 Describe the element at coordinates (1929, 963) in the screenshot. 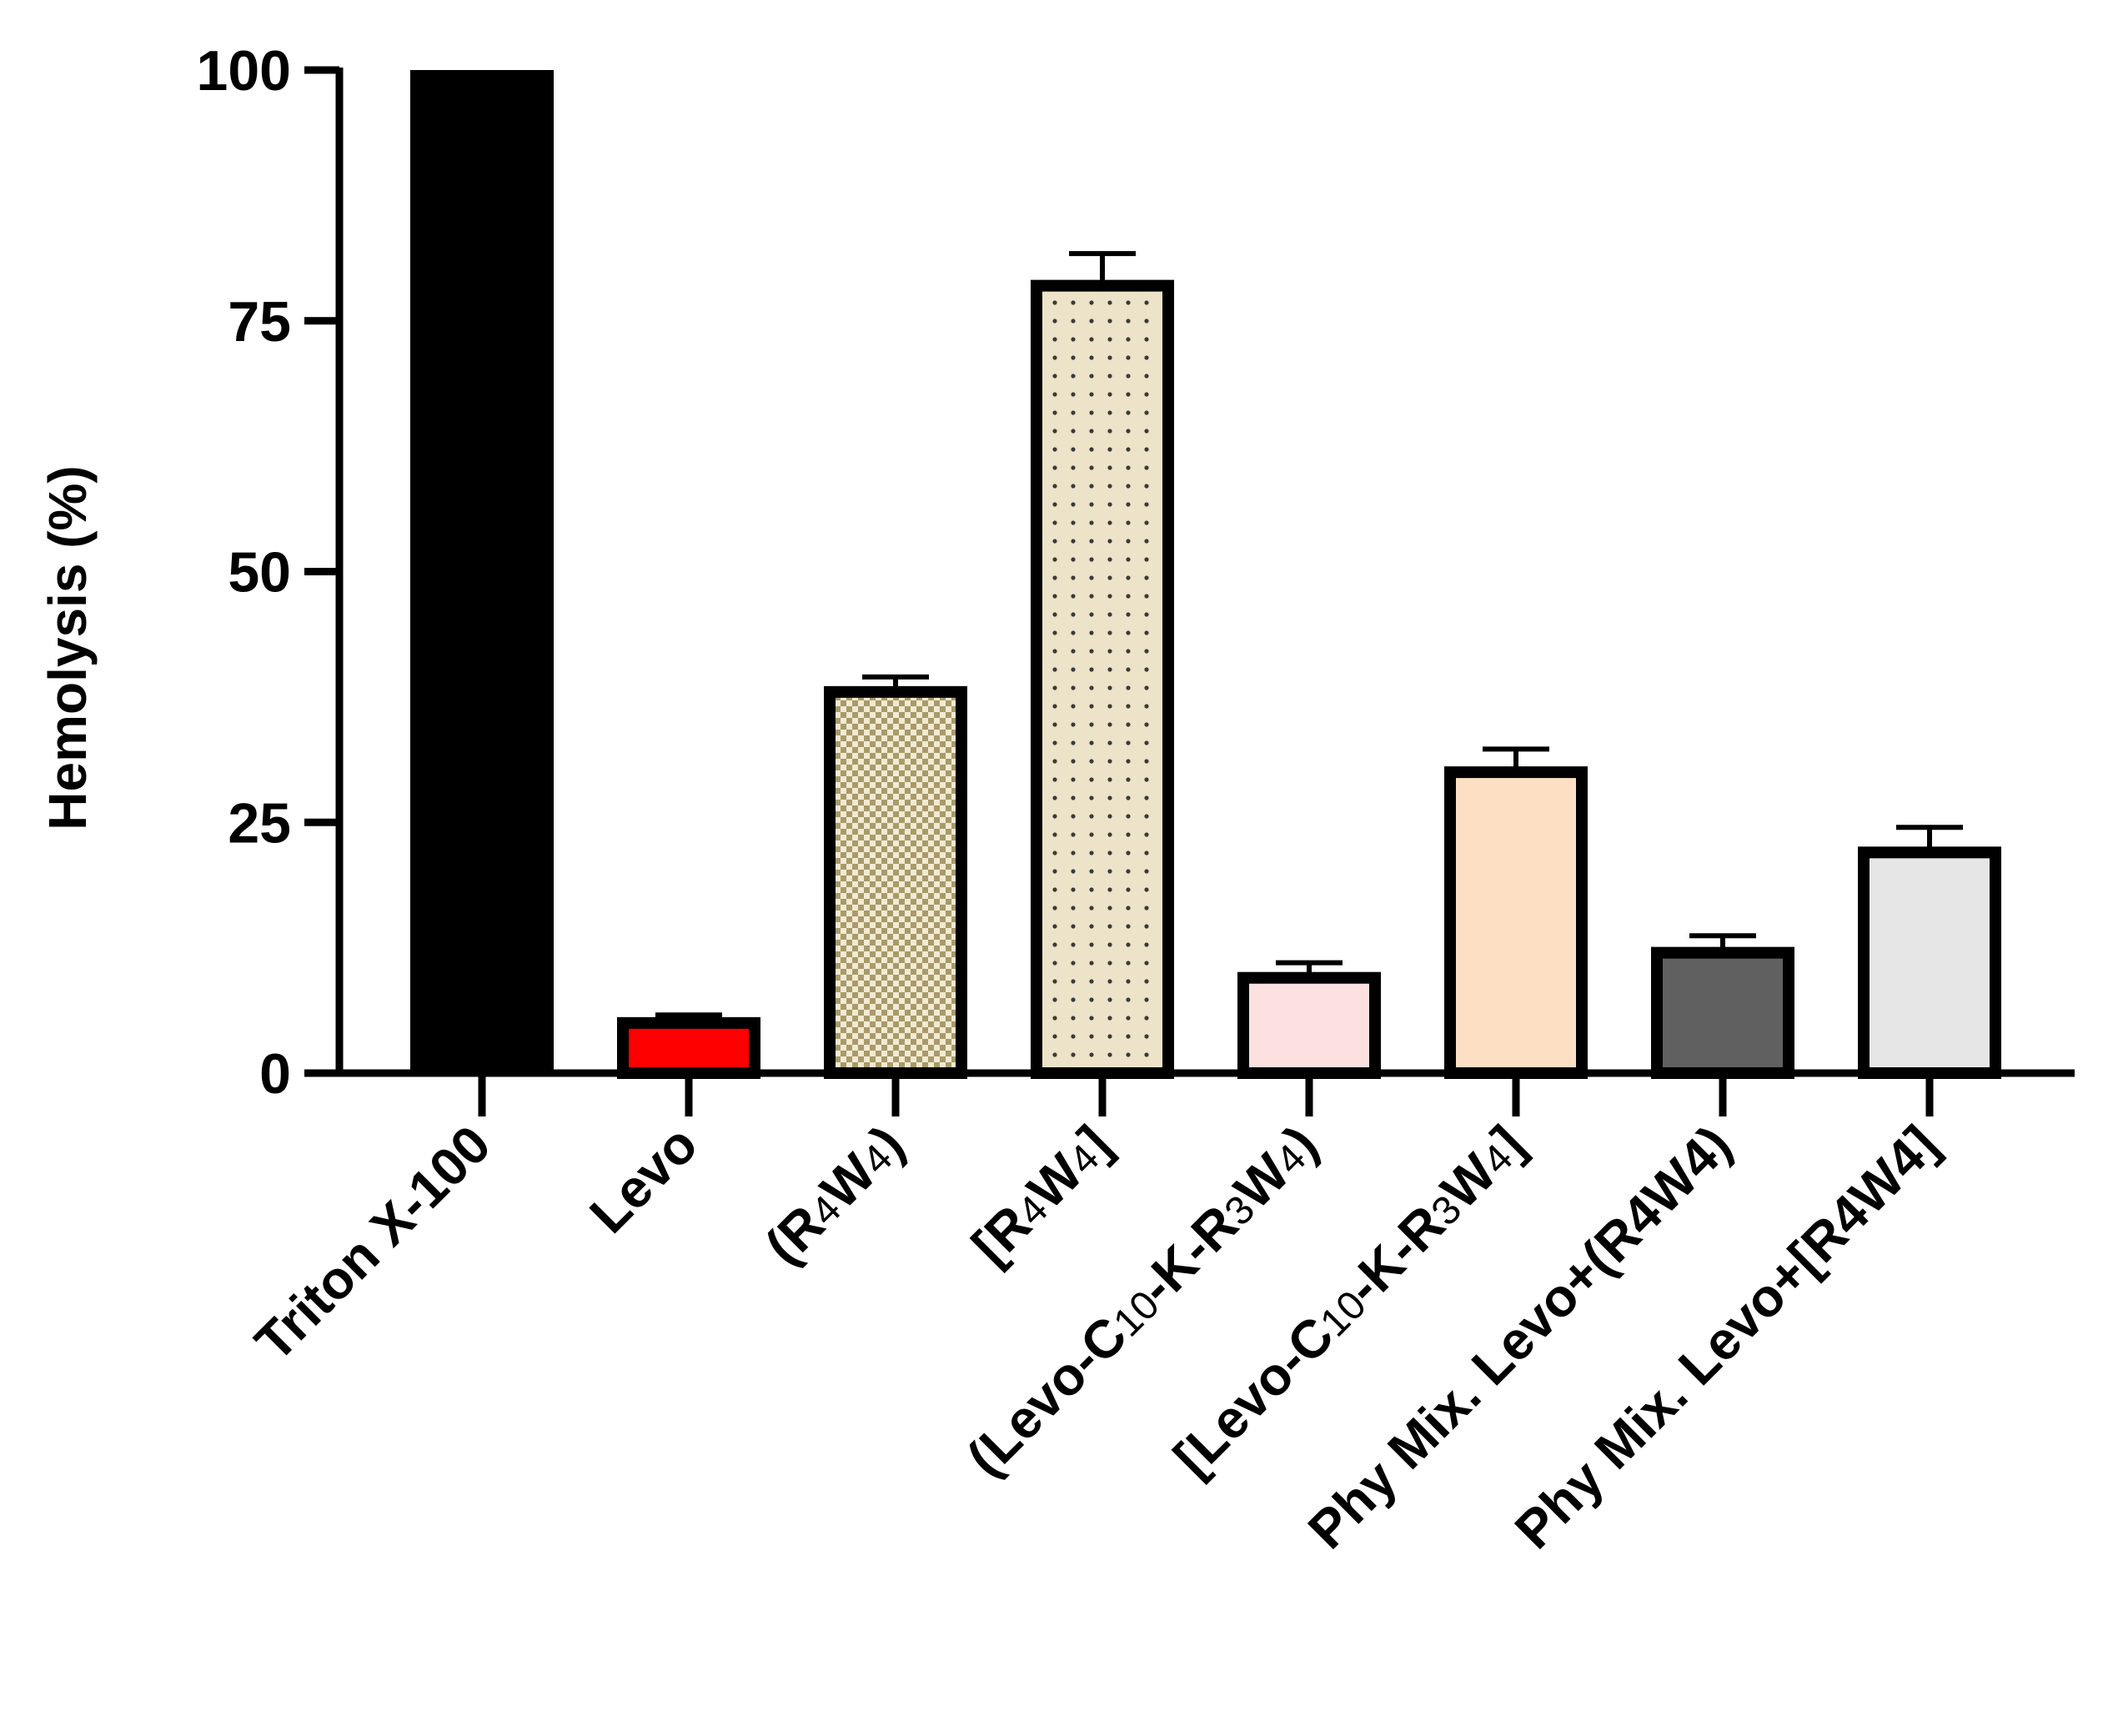

I see `bar-phy-mix-cyclic` at that location.